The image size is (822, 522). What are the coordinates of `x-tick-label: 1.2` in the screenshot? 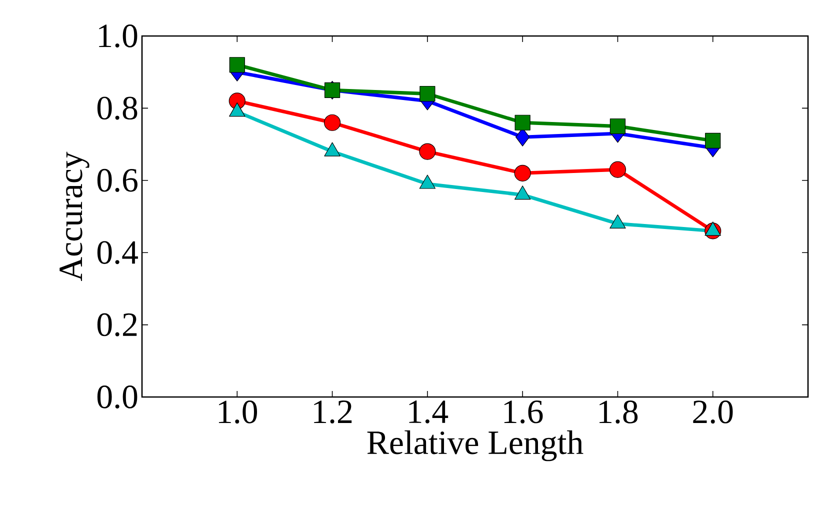 It's located at (333, 412).